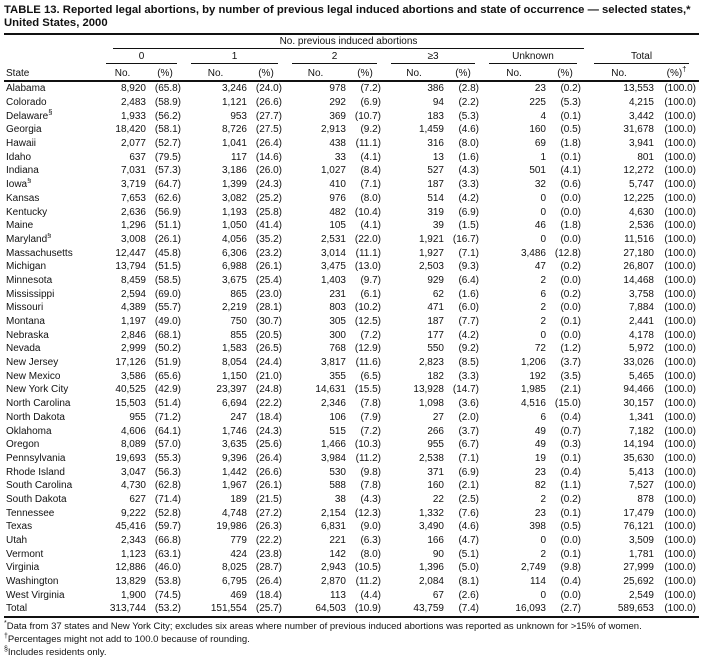  Describe the element at coordinates (268, 513) in the screenshot. I see `value-cell: (27.2)` at that location.